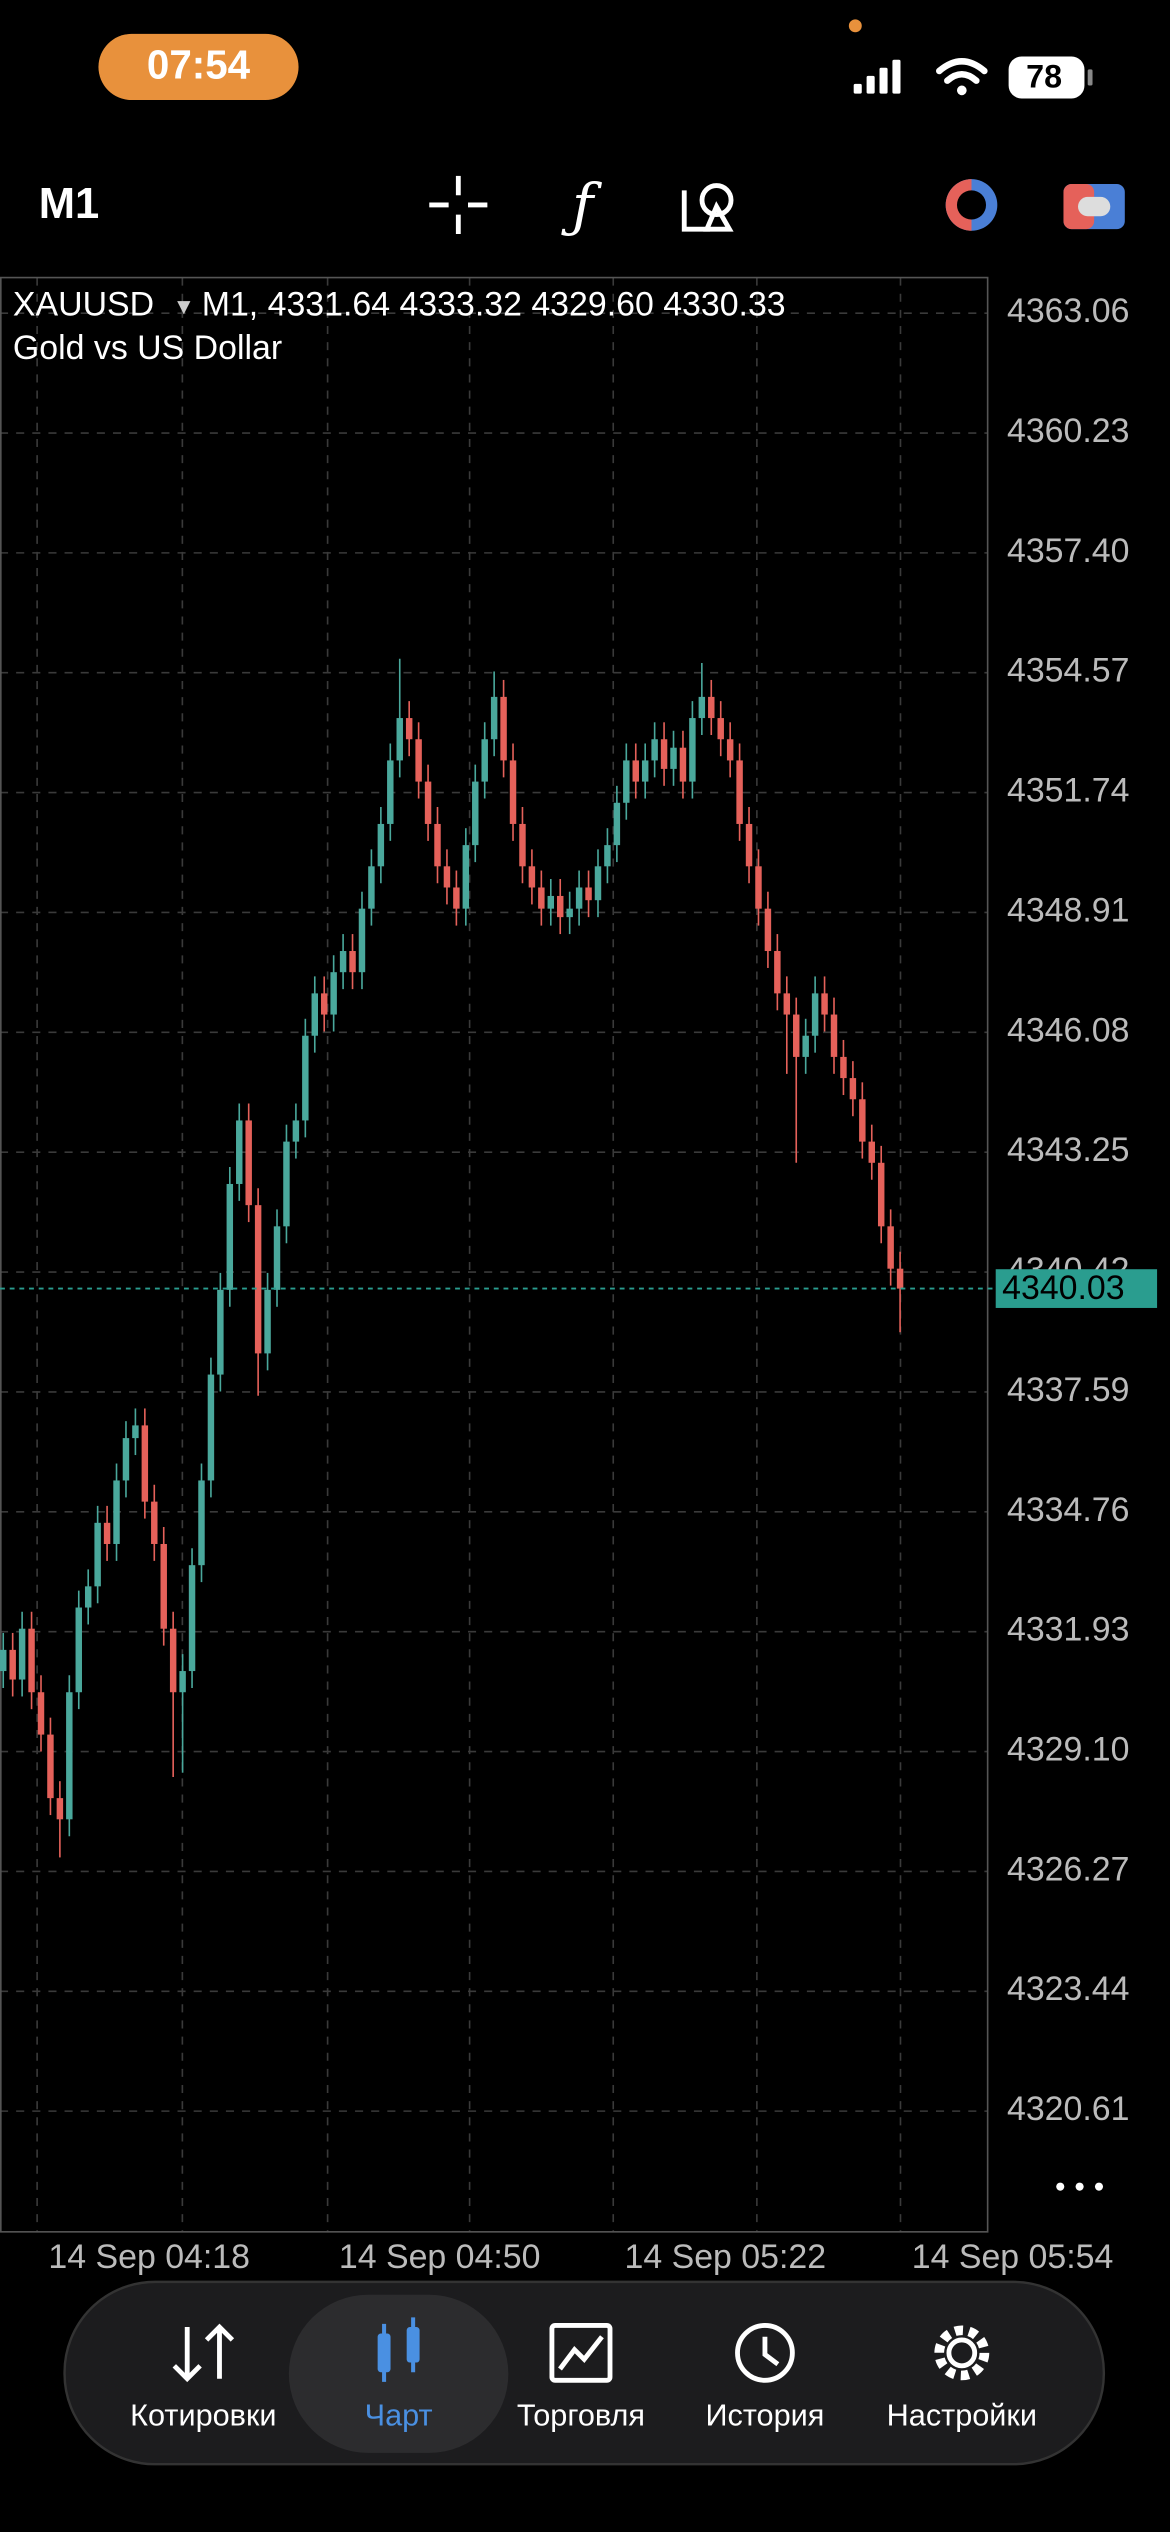 The width and height of the screenshot is (1170, 2532). Describe the element at coordinates (1076, 1288) in the screenshot. I see `current-price-box` at that location.